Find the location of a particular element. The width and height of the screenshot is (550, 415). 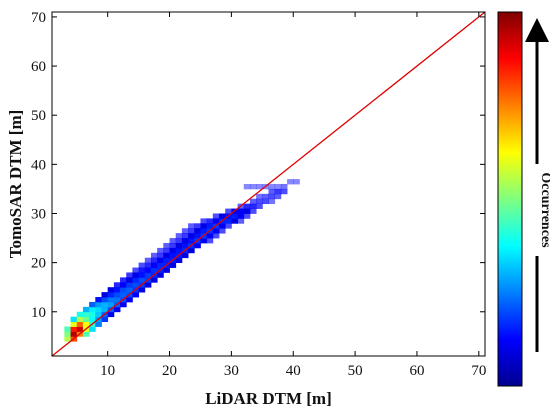

y-tick-label: 10 is located at coordinates (38, 313).